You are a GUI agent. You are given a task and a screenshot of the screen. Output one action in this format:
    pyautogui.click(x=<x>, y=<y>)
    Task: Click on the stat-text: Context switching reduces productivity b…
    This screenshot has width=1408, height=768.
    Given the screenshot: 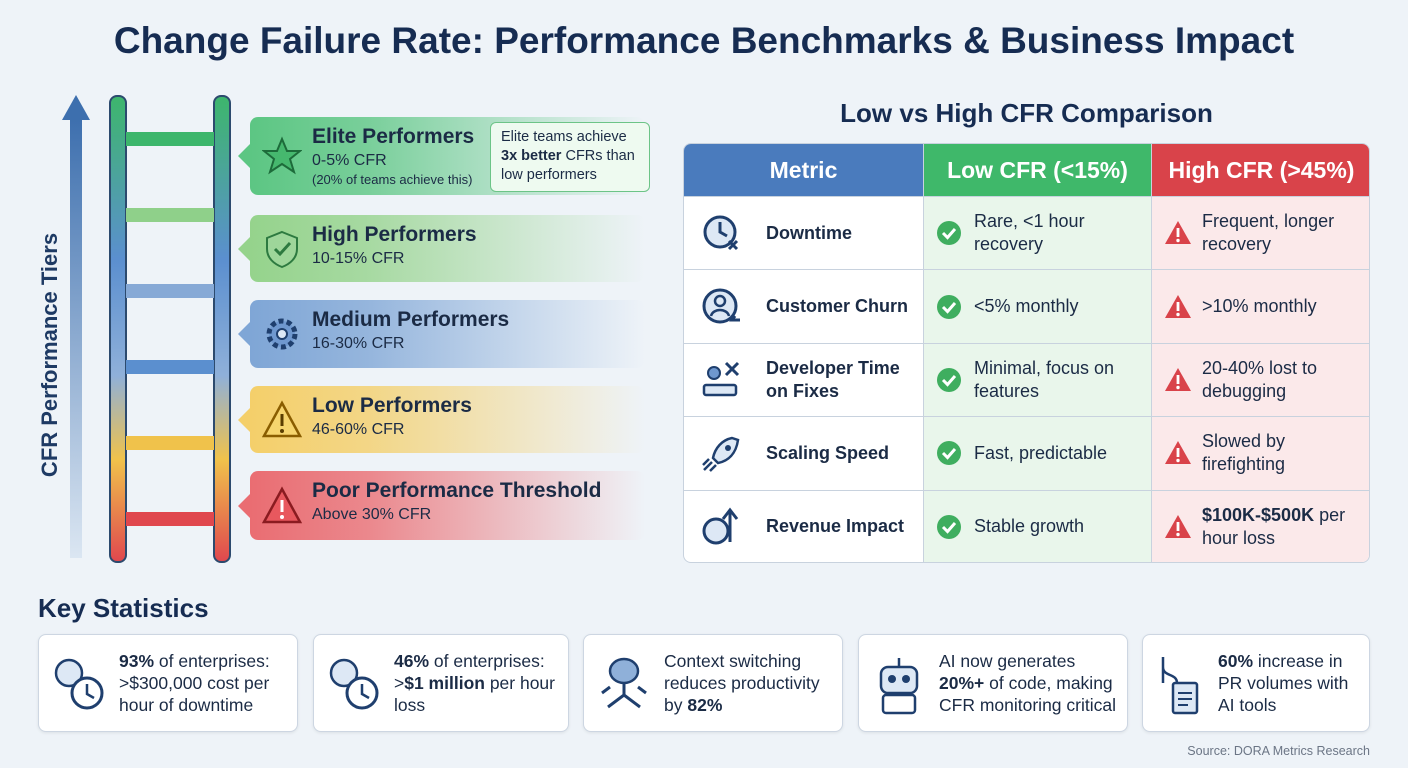 What is the action you would take?
    pyautogui.click(x=749, y=683)
    